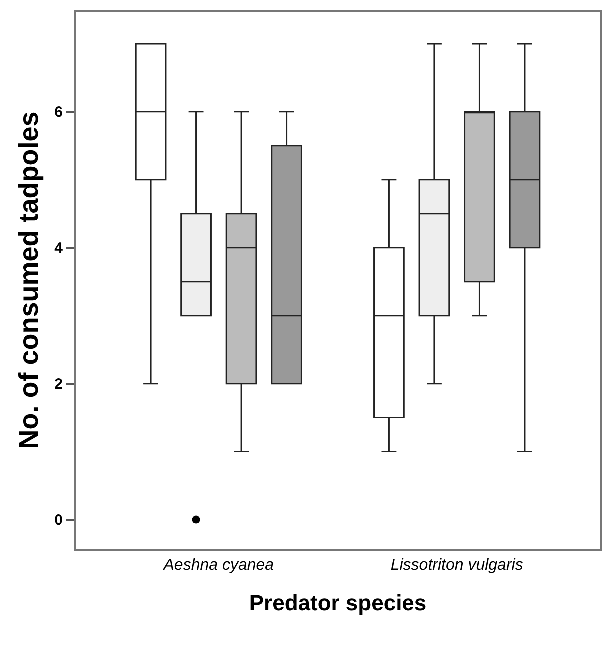 The height and width of the screenshot is (652, 605). What do you see at coordinates (457, 565) in the screenshot?
I see `x-tick-label: Lissotriton vulgaris` at bounding box center [457, 565].